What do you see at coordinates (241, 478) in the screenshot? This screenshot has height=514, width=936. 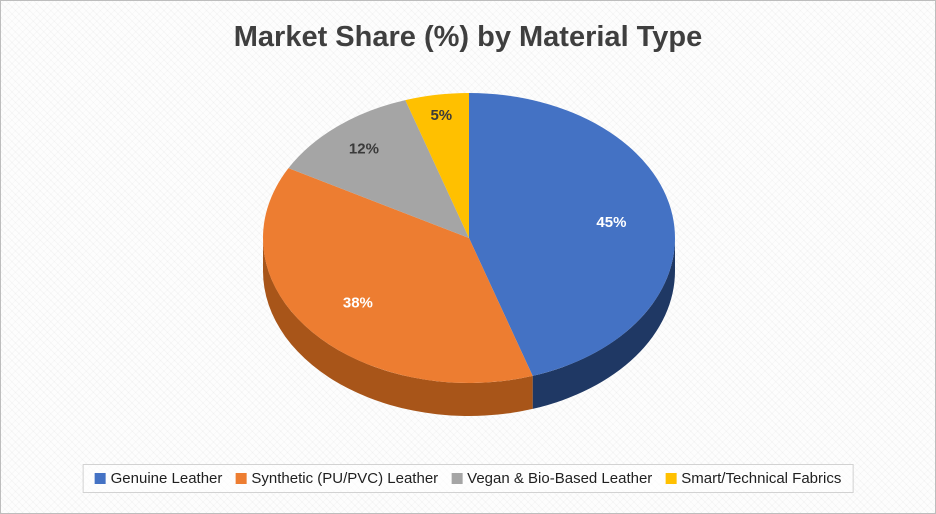 I see `legend-marker-synthetic-pu-pvc-leather` at bounding box center [241, 478].